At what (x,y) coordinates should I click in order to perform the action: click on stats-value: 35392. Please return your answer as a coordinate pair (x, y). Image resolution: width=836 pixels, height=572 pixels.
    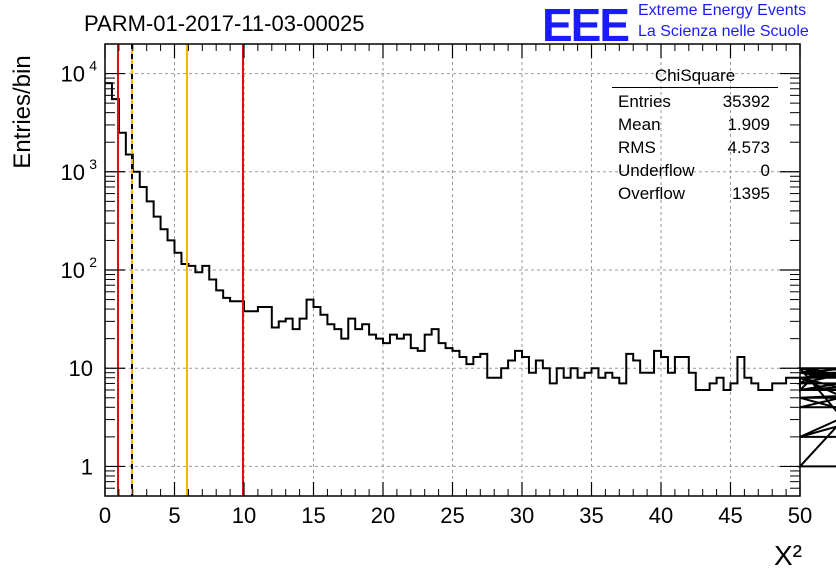
    Looking at the image, I should click on (746, 101).